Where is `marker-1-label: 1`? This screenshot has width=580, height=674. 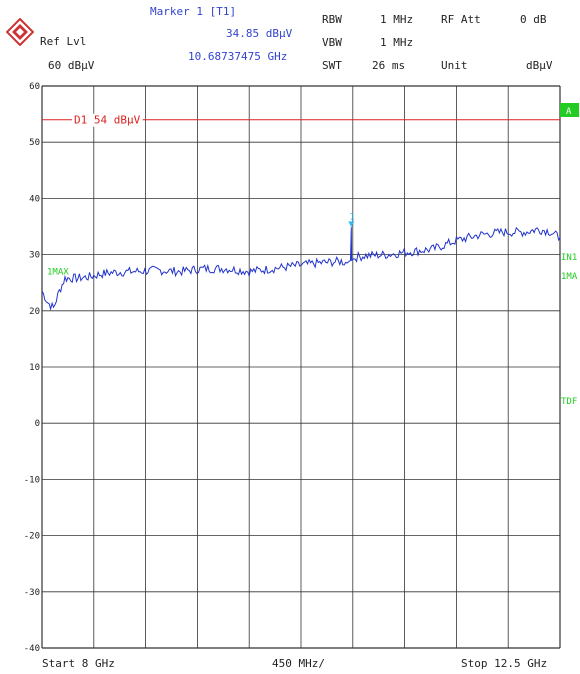 marker-1-label: 1 is located at coordinates (351, 217).